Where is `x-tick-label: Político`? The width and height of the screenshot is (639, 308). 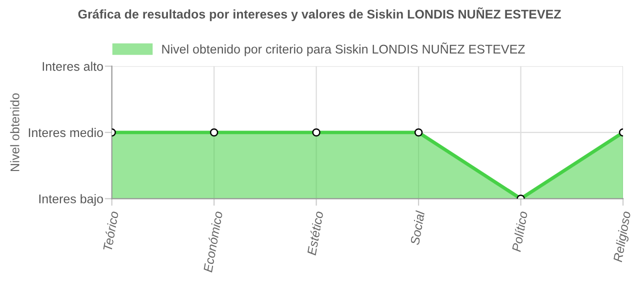 x-tick-label: Político is located at coordinates (519, 231).